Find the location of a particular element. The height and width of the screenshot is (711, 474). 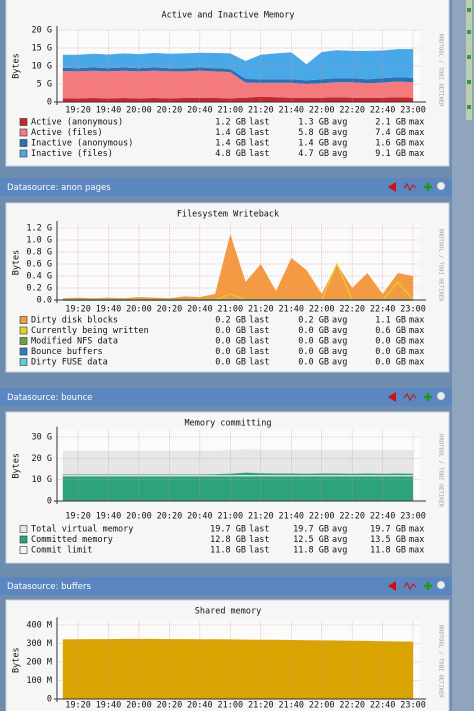

legend-label: Committed memory is located at coordinates (72, 540).